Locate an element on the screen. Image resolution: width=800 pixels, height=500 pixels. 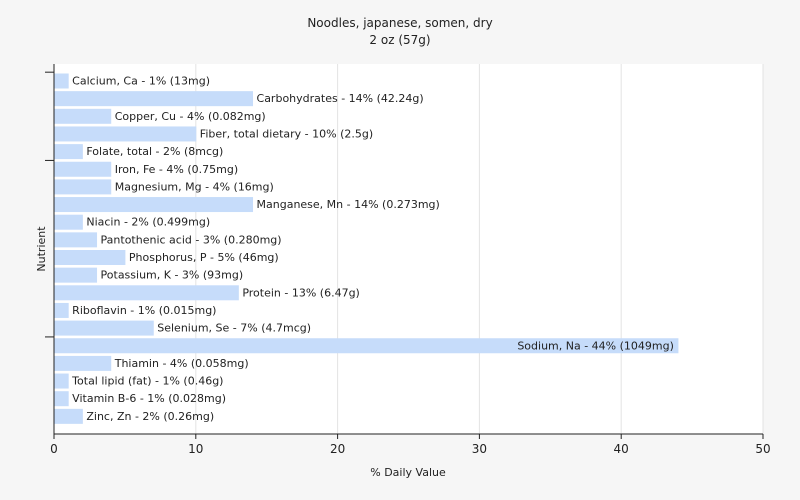
bar-label: Vitamin B-6 - 1% (0.028mg) is located at coordinates (149, 398).